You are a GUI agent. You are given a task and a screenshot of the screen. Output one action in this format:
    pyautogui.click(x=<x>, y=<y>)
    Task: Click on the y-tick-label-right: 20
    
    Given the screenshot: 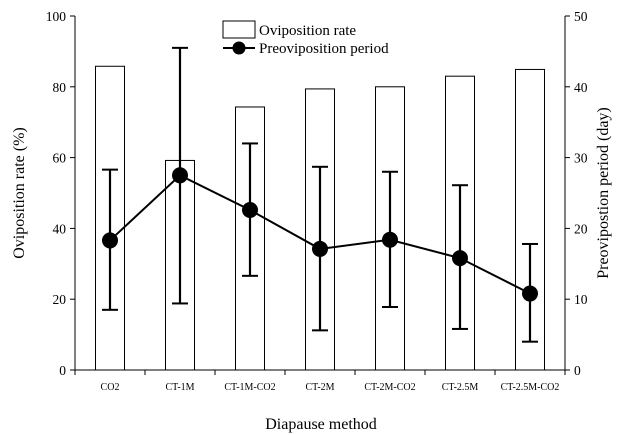 What is the action you would take?
    pyautogui.click(x=581, y=228)
    